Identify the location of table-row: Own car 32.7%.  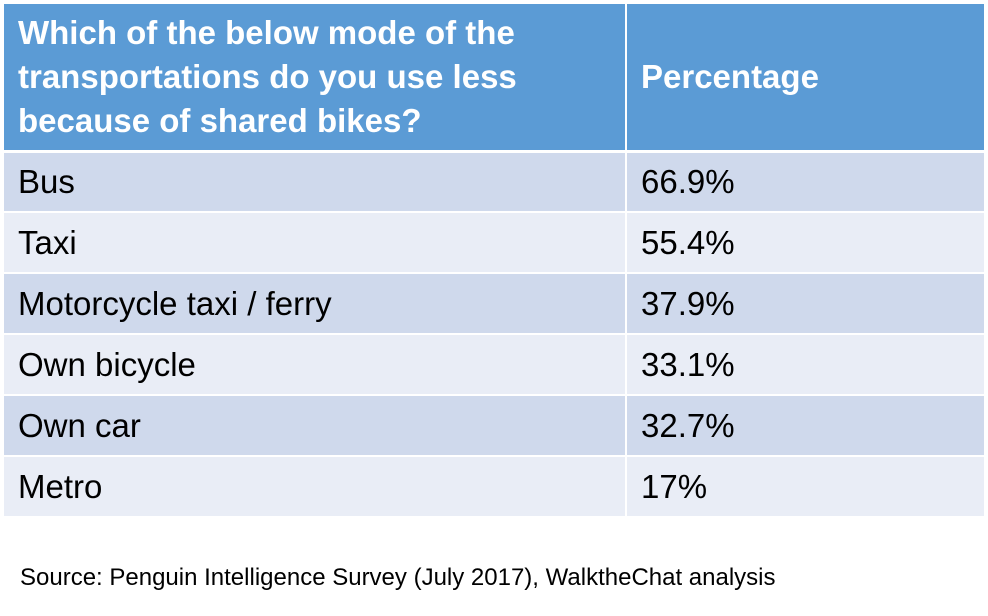
(494, 426).